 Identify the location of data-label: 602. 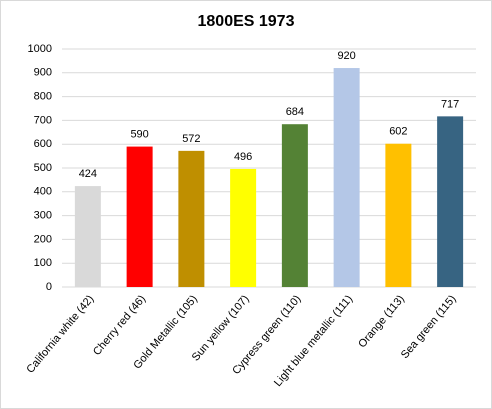
(398, 132).